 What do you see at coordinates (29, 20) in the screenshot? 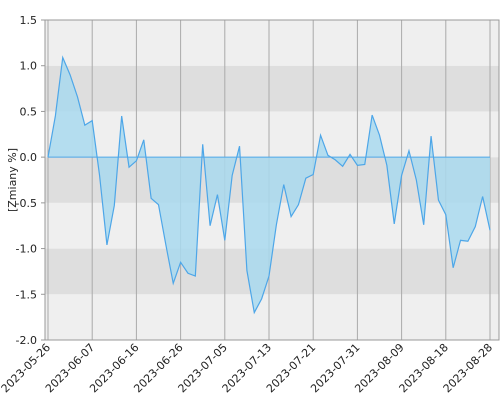
I see `y-tick-label: 1.5` at bounding box center [29, 20].